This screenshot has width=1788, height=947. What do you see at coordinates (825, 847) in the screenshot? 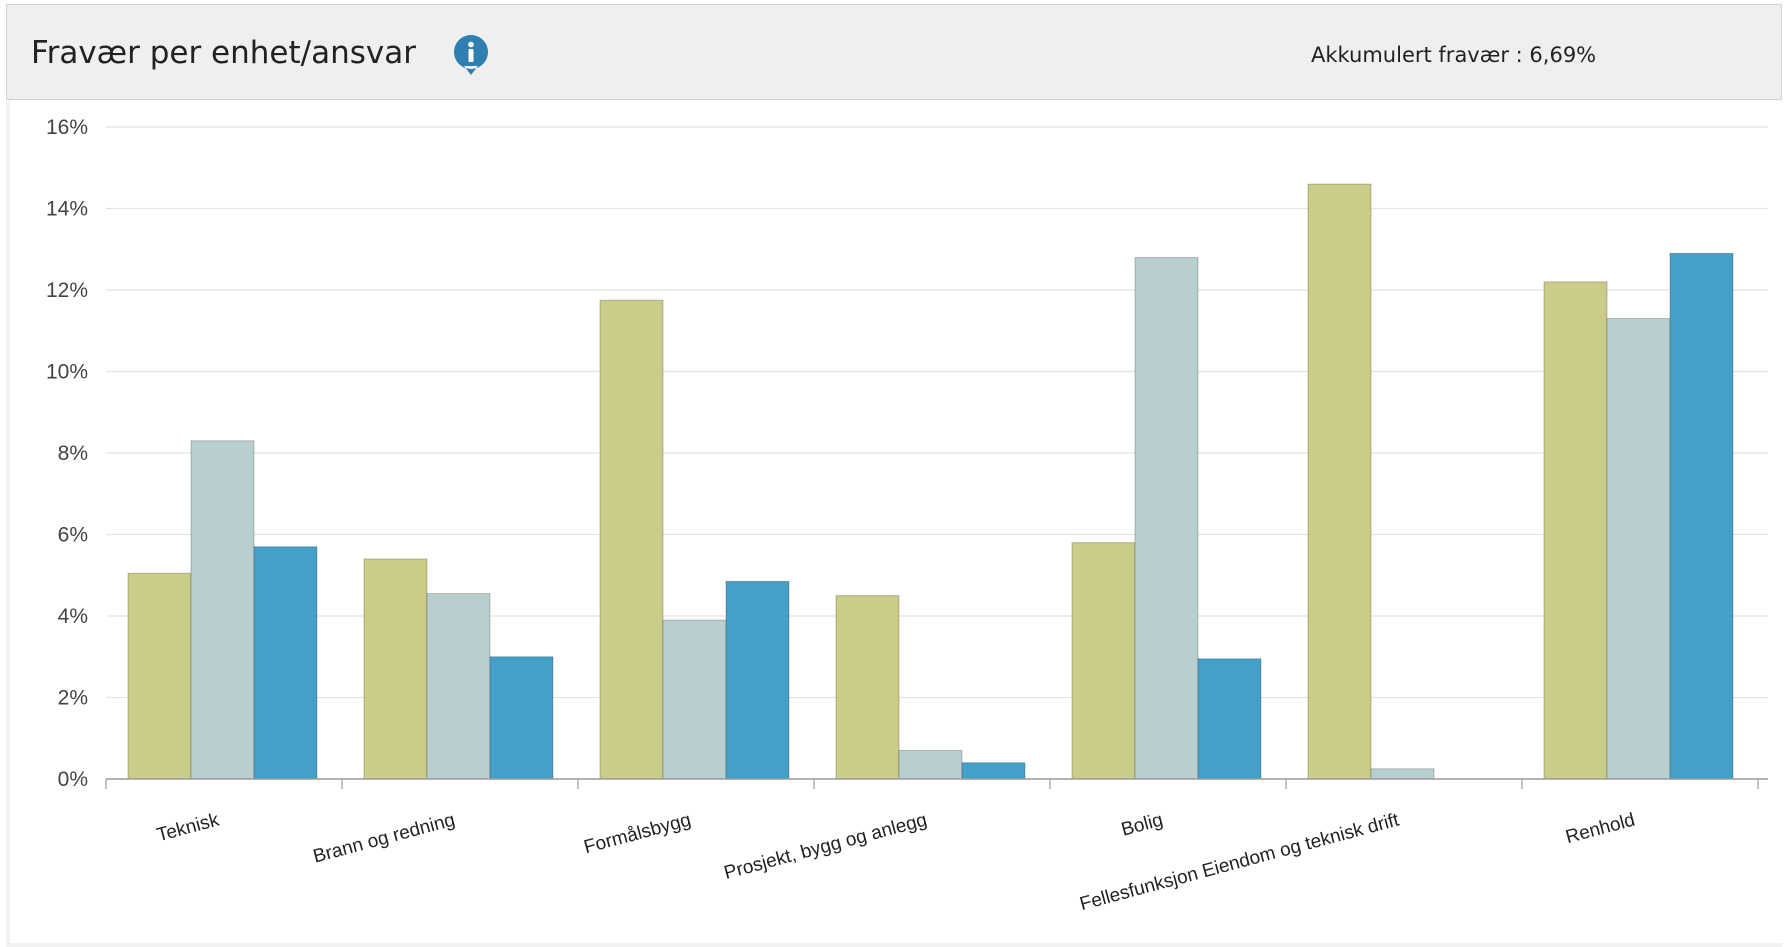
I see `x-category-label: Prosjekt, bygg og anlegg` at bounding box center [825, 847].